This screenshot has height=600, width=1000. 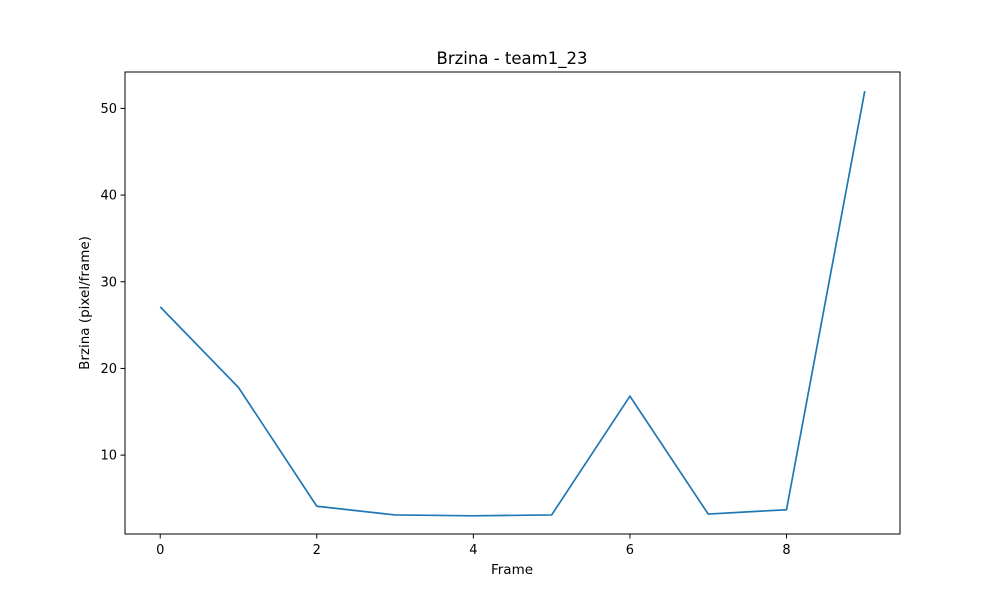 I want to click on x-axis-label: Frame, so click(x=512, y=570).